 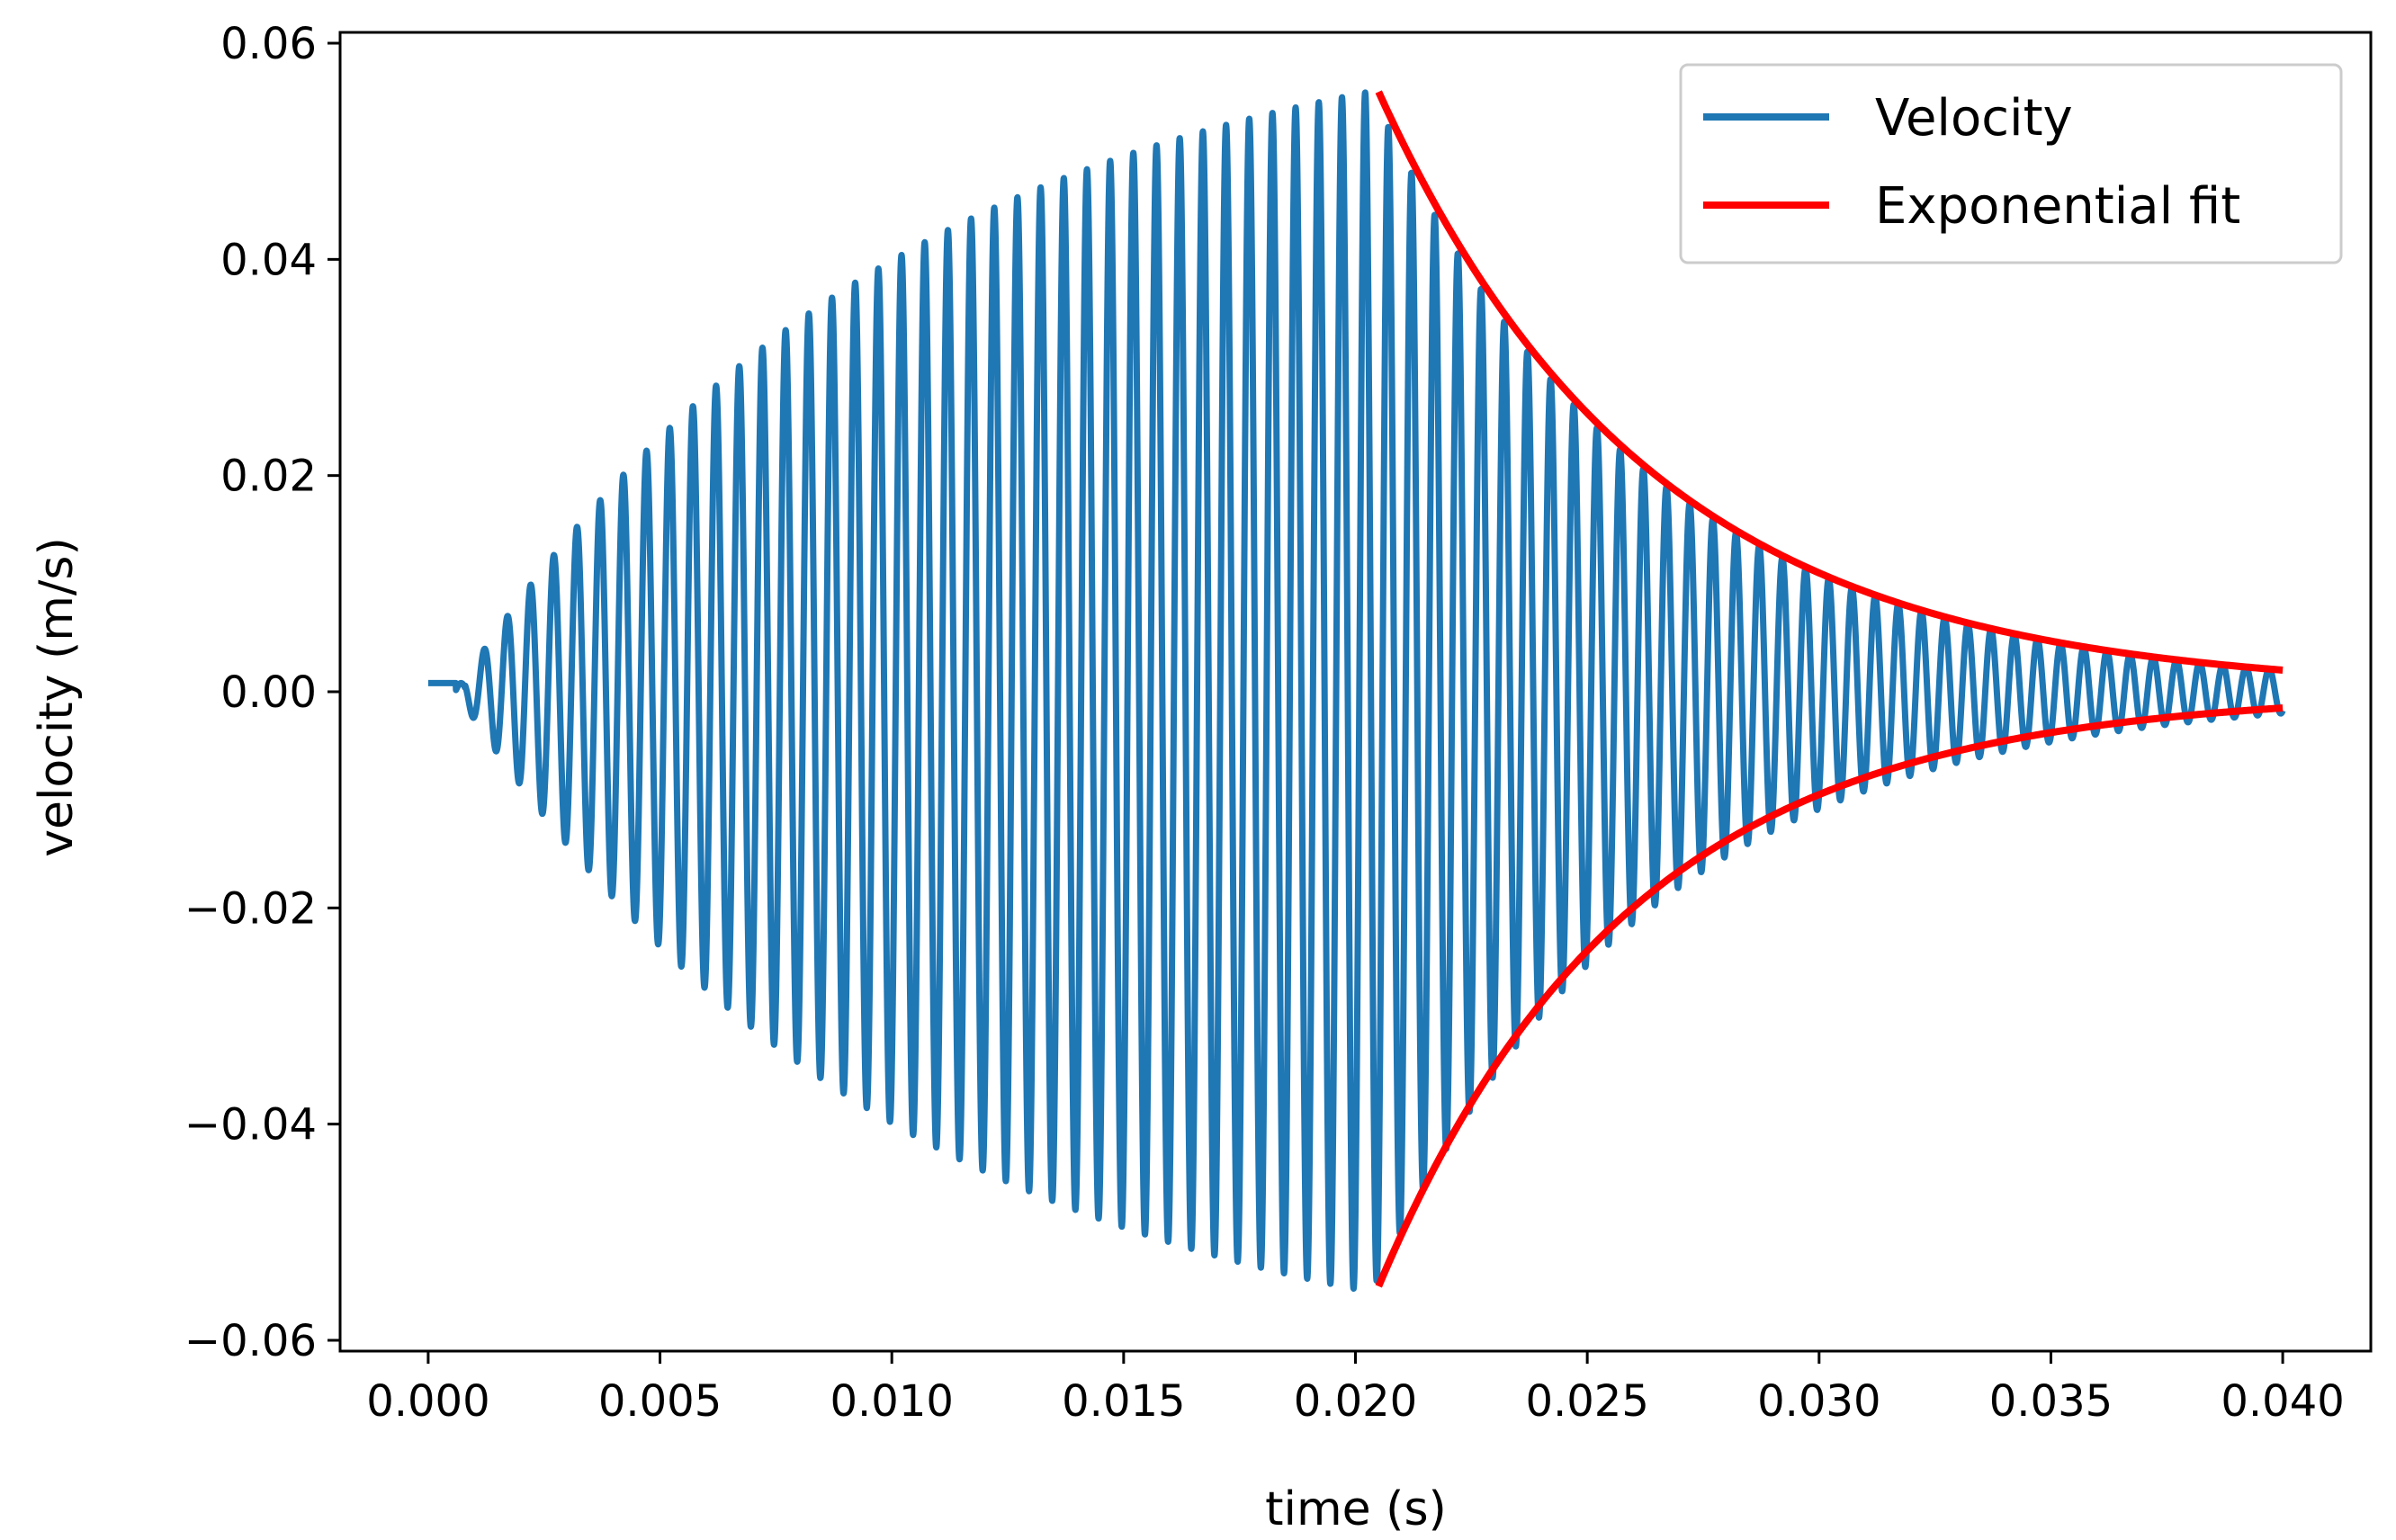 What do you see at coordinates (2058, 206) in the screenshot?
I see `legend-fit-label: Exponential fit` at bounding box center [2058, 206].